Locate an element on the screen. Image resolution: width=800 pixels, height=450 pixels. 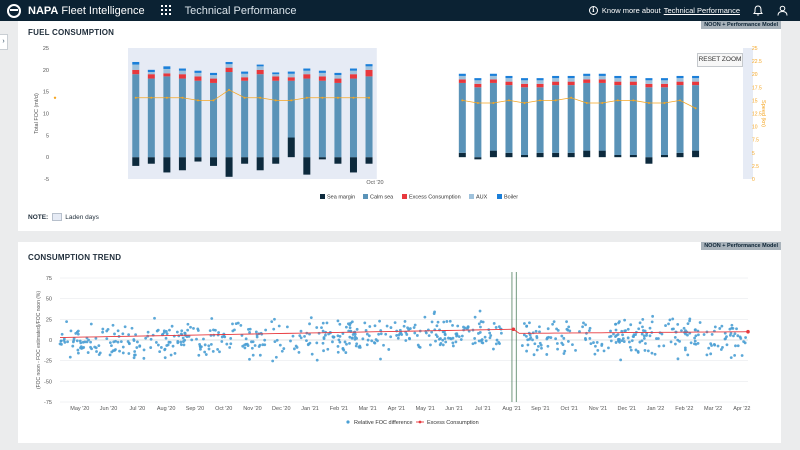
grid-icon is located at coordinates (165, 10).